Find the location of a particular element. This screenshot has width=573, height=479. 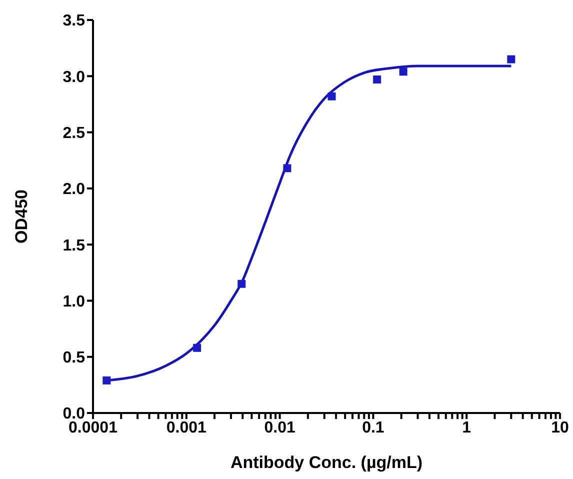

y-tick-label: 1.5 is located at coordinates (74, 245).